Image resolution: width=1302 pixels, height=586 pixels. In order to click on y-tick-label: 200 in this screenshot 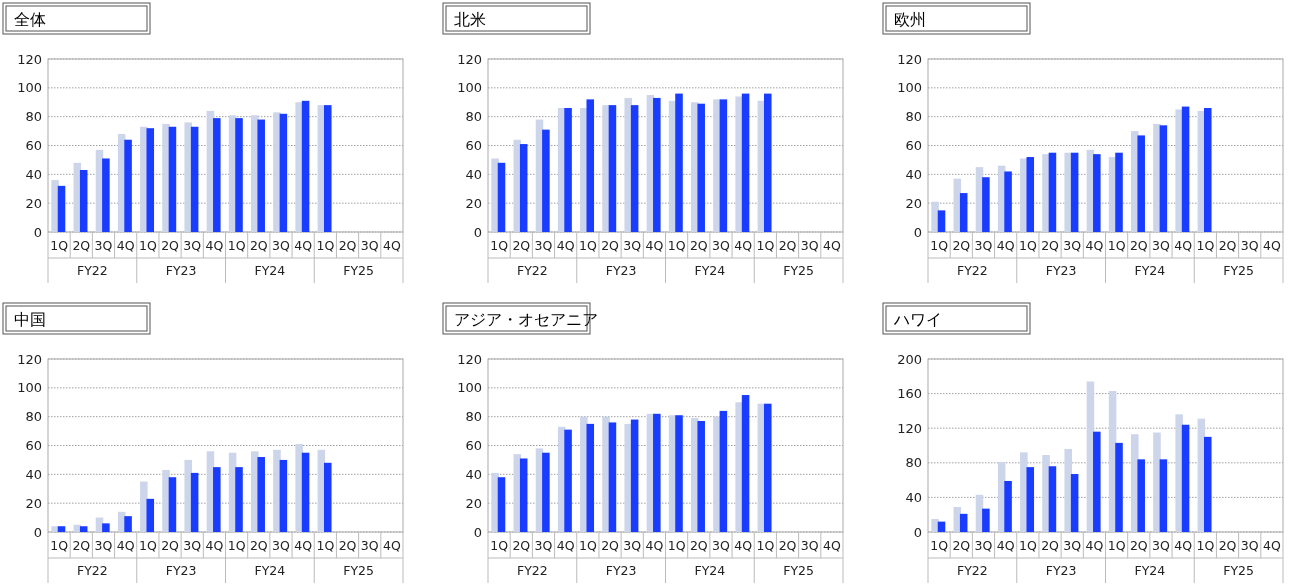, I will do `click(909, 359)`.